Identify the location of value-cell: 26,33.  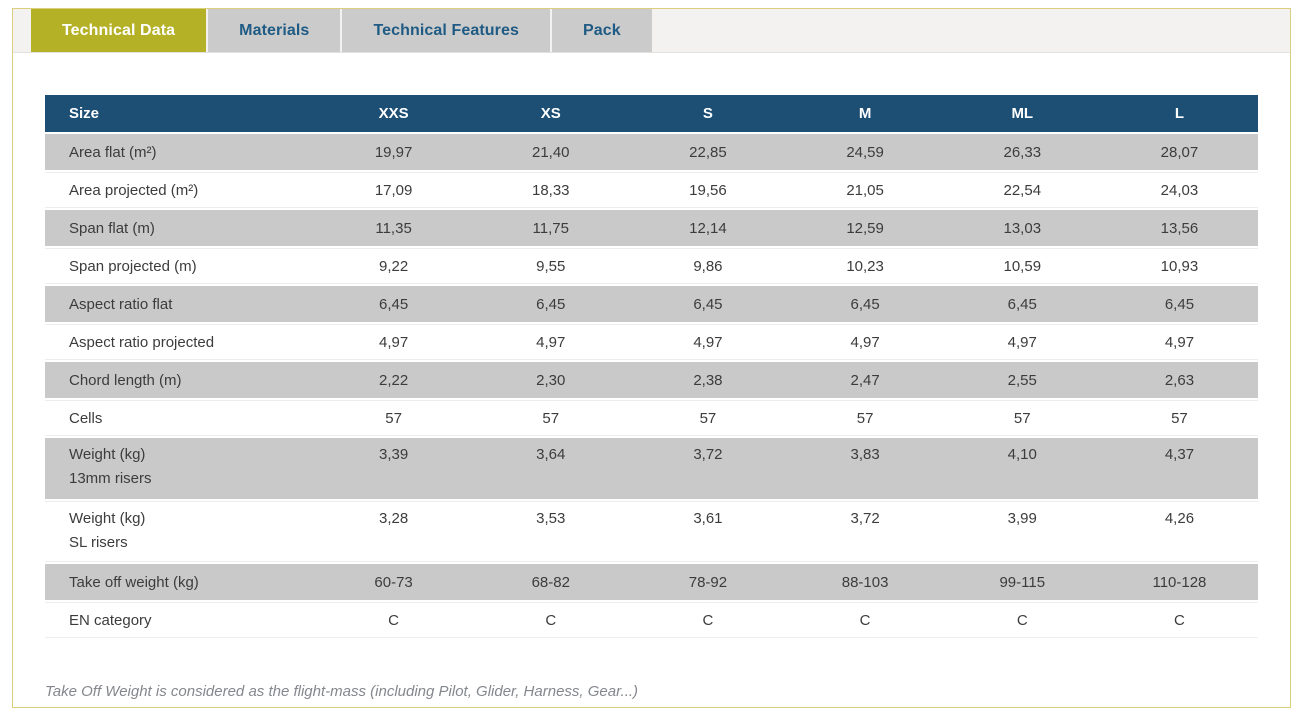
(1022, 152).